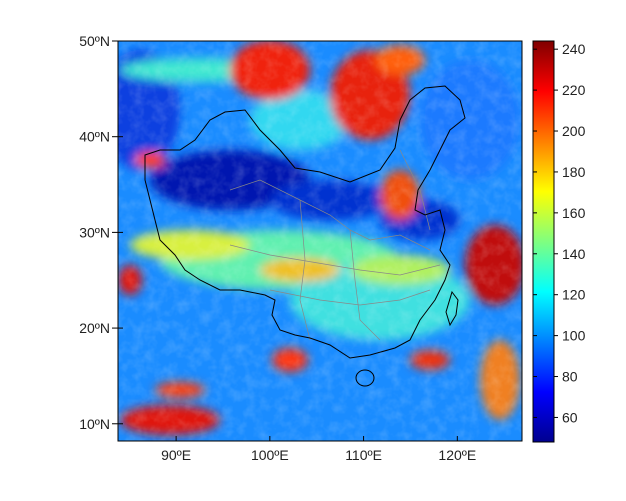  Describe the element at coordinates (574, 49) in the screenshot. I see `colorbar-tick-label: 240` at that location.